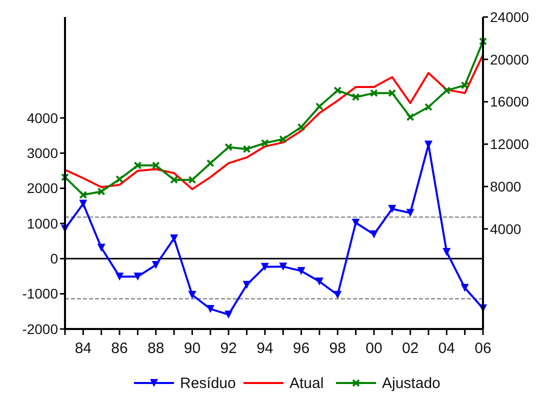 The width and height of the screenshot is (545, 400). Describe the element at coordinates (208, 383) in the screenshot. I see `legend-label: Resíduo` at that location.